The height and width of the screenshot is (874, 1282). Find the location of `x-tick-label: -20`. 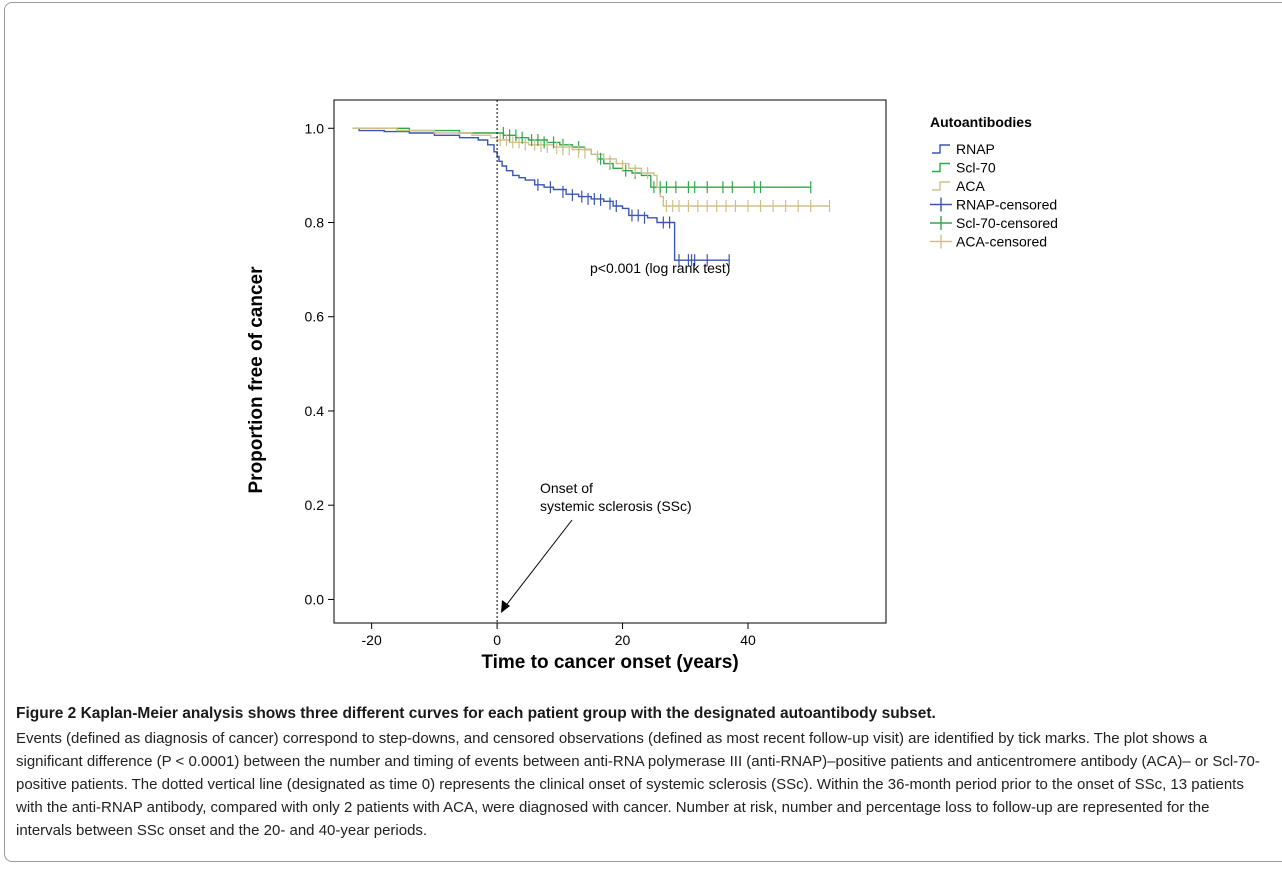

x-tick-label: -20 is located at coordinates (372, 640).